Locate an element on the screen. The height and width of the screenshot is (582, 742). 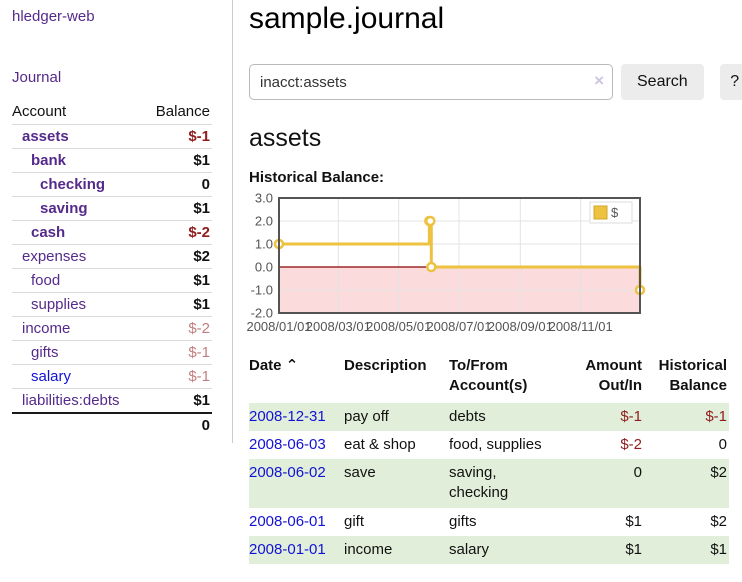
search-input is located at coordinates (431, 82).